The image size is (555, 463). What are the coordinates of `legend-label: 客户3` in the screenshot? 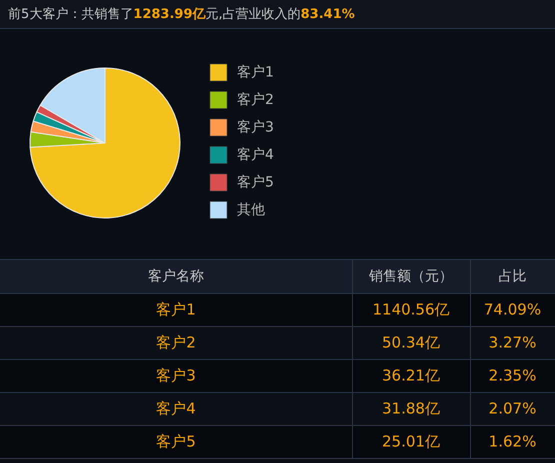 It's located at (255, 128).